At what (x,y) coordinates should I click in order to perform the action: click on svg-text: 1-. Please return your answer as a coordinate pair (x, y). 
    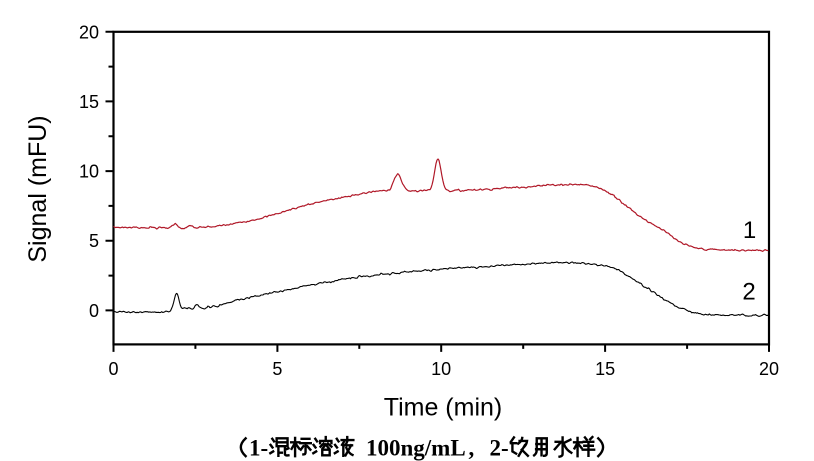
    Looking at the image, I should click on (258, 447).